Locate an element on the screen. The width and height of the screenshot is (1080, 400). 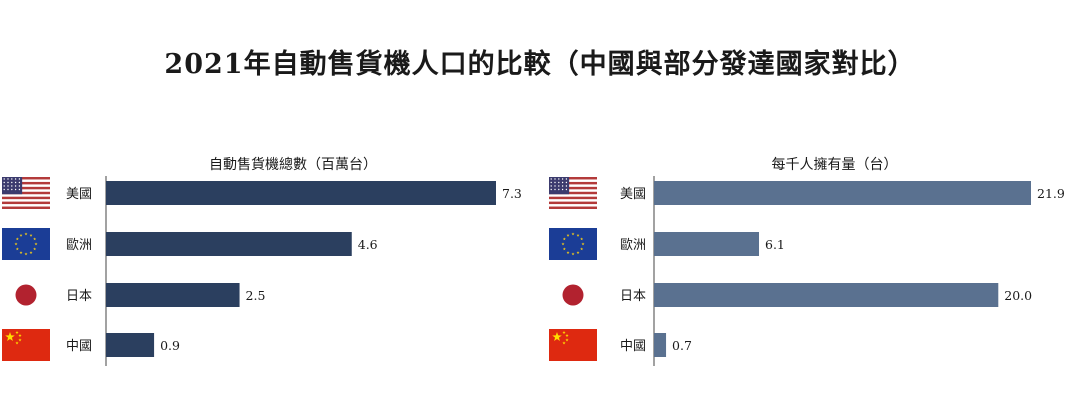
page-title: 2021年自動售貨機人口的比較（中國與部分發達國家對比） is located at coordinates (540, 64).